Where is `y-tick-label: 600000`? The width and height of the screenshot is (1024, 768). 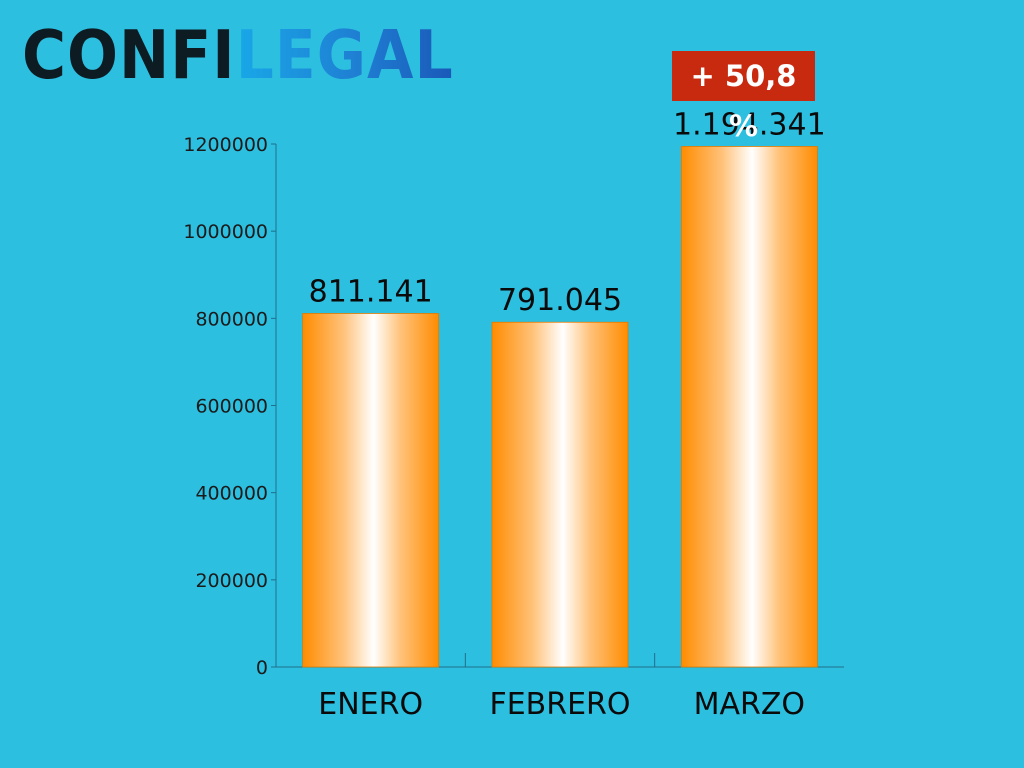 y-tick-label: 600000 is located at coordinates (231, 407).